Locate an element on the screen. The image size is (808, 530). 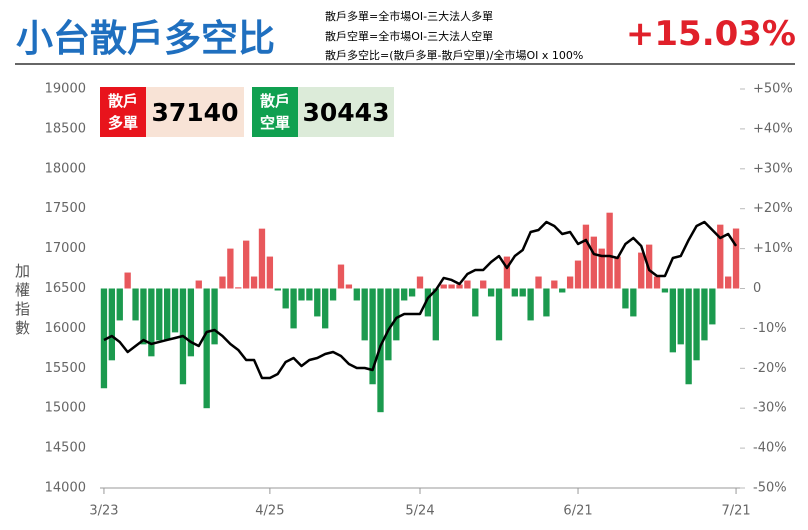
y-axis-label: 加權指數 is located at coordinates (23, 299).